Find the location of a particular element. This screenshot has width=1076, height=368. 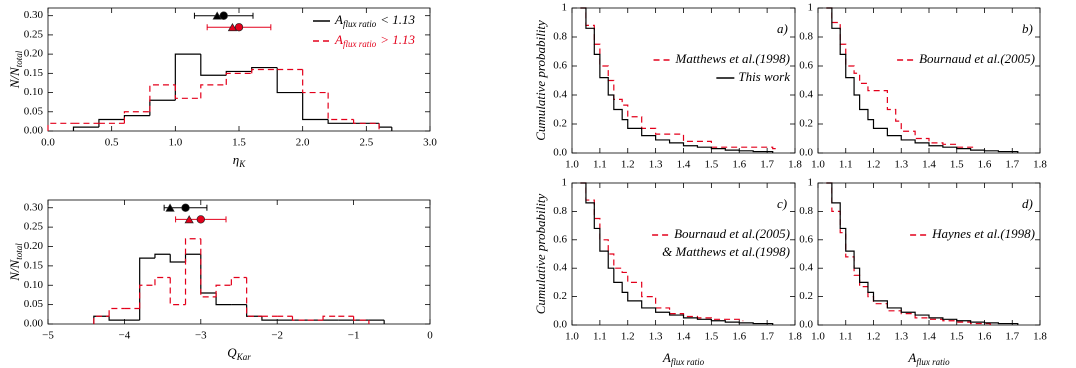

x-tick-label: 1.2 is located at coordinates (874, 337).